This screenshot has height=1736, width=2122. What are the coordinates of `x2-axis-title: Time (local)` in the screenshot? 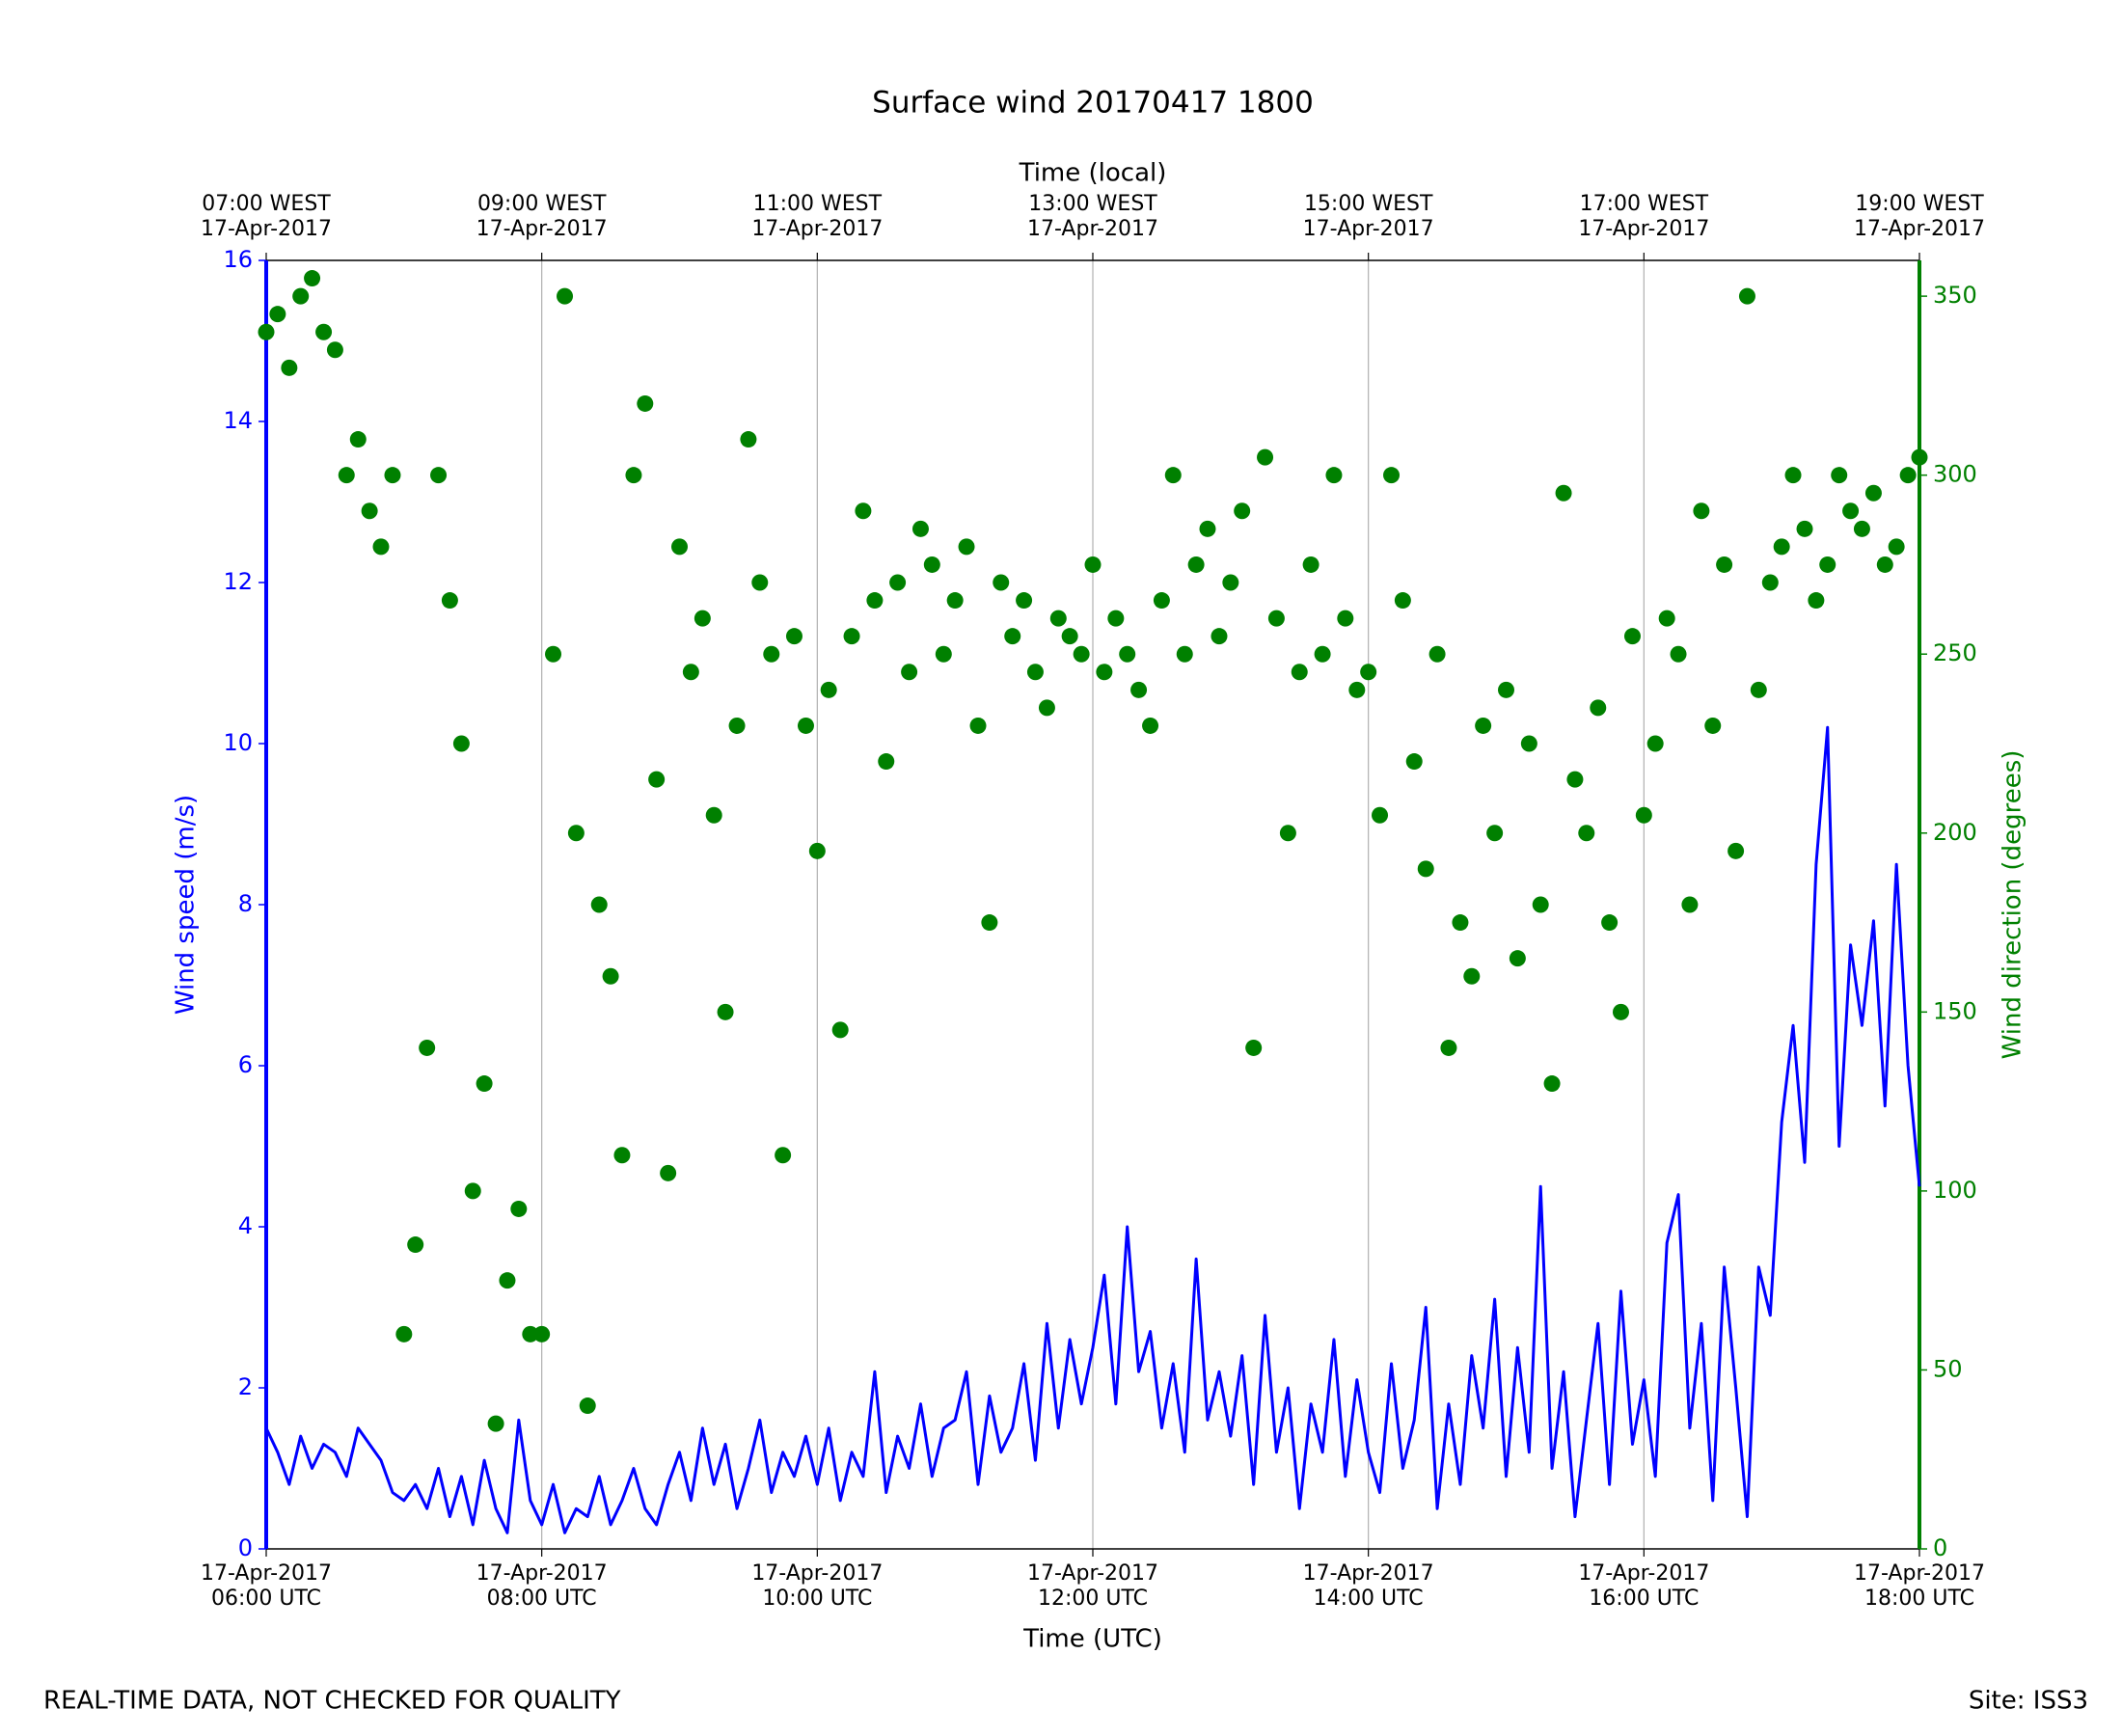 It's located at (1093, 174).